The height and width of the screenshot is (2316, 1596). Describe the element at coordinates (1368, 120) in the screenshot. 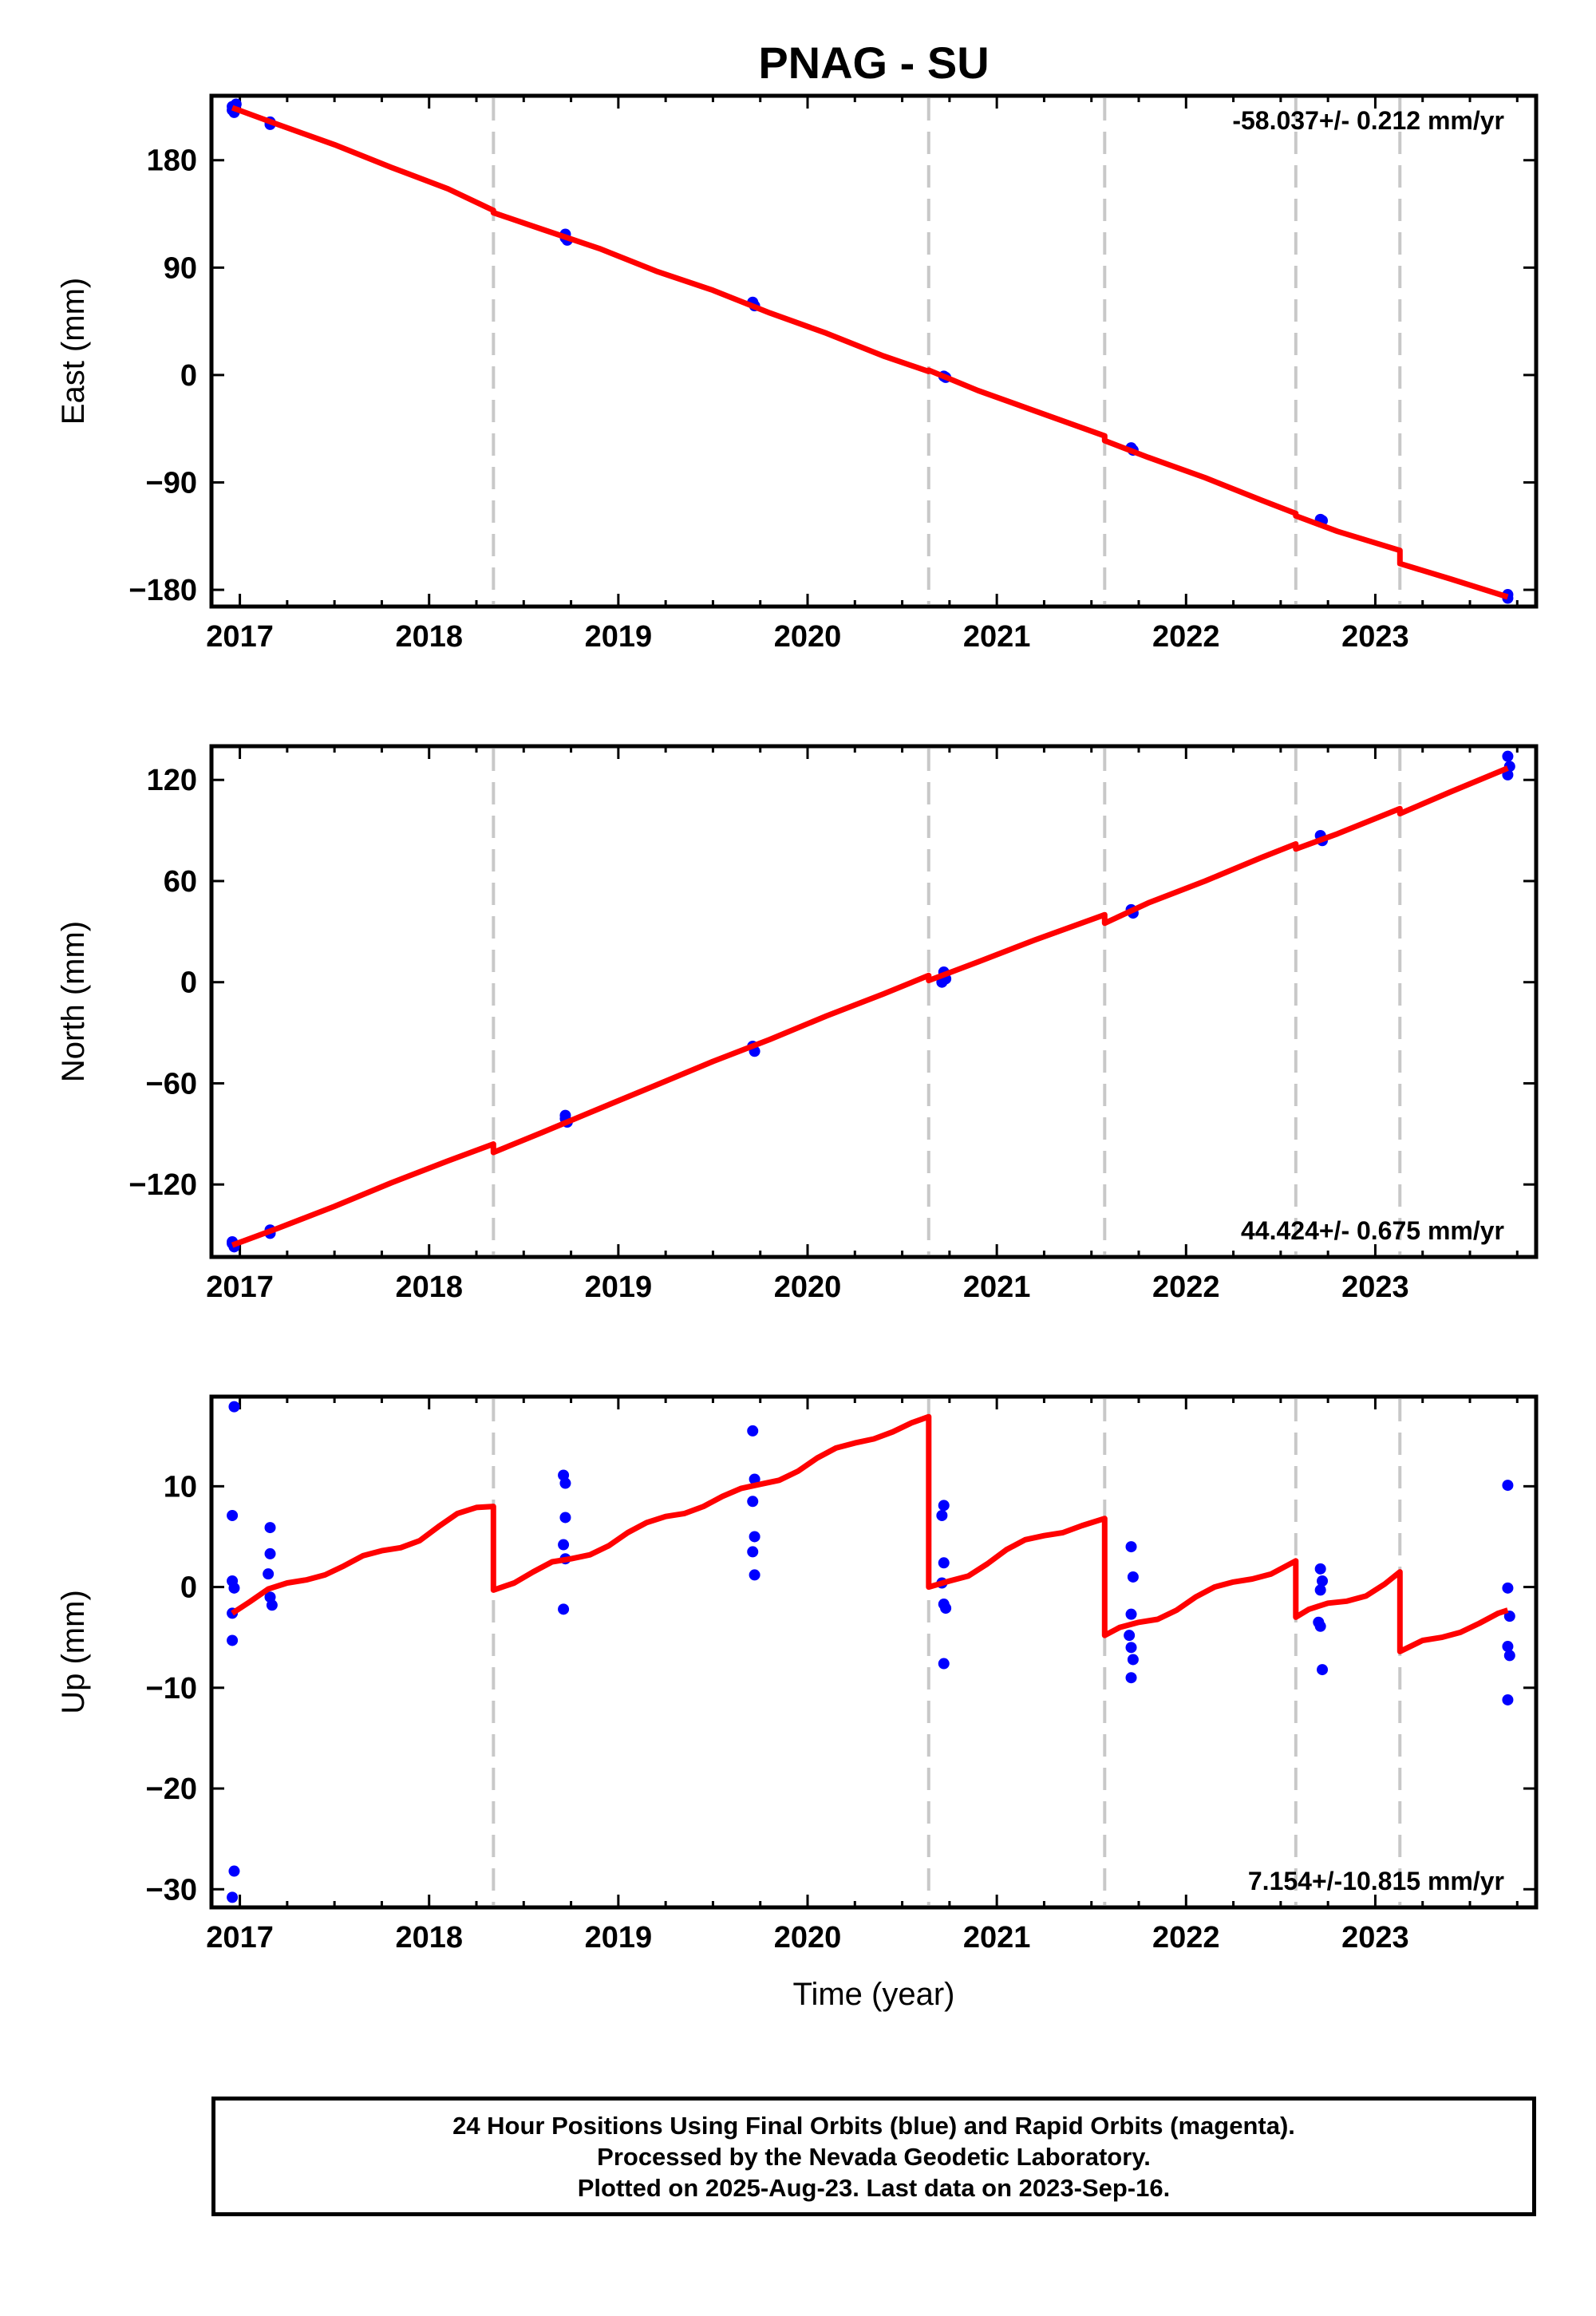

I see `east-rate-annotation: -58.037+/- 0.212 mm/yr` at that location.